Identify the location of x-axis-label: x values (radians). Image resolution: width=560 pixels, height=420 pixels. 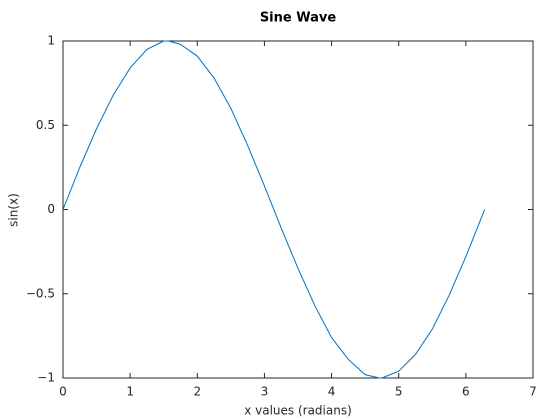
(298, 411).